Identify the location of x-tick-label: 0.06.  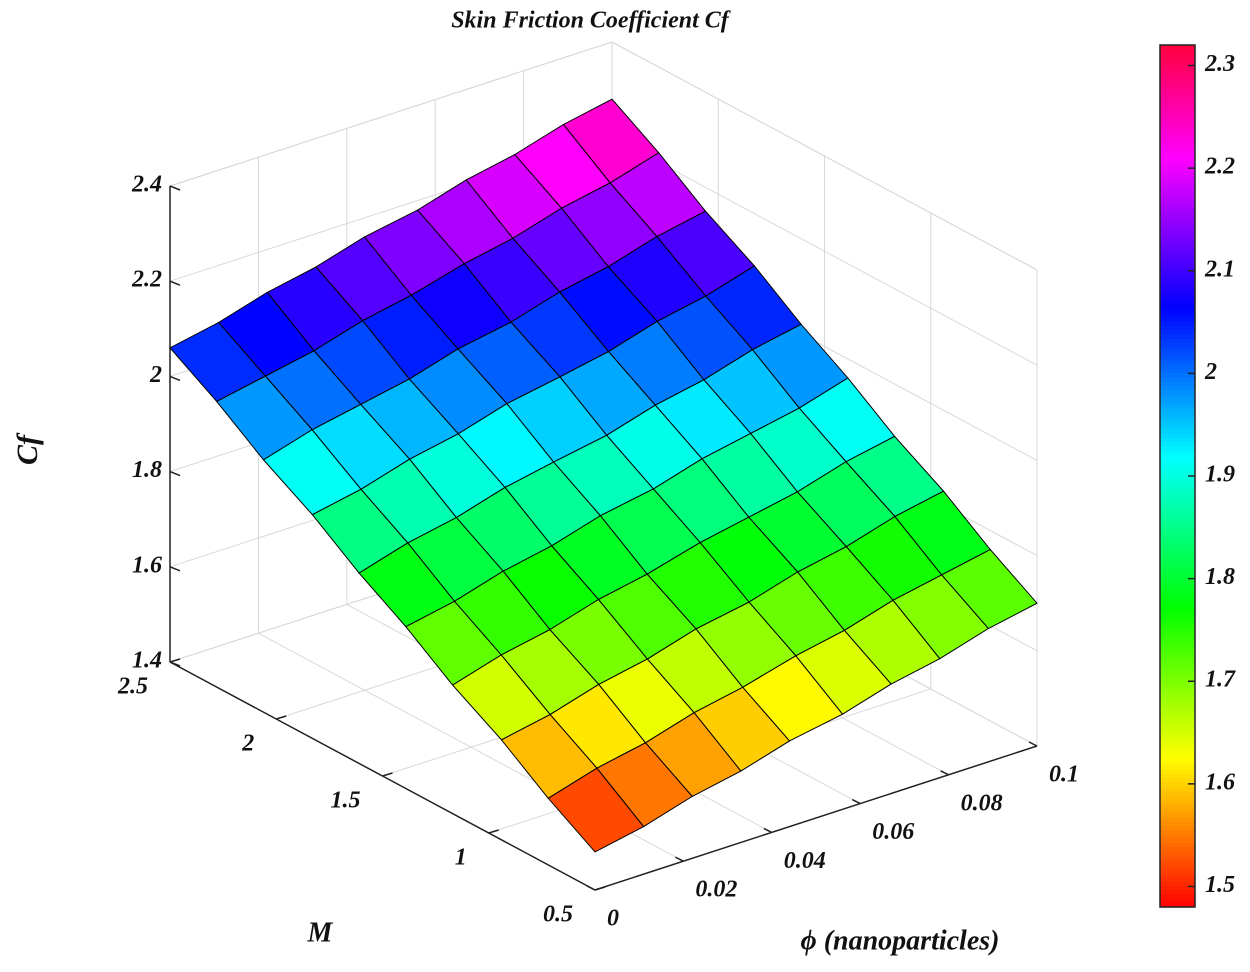
(893, 832).